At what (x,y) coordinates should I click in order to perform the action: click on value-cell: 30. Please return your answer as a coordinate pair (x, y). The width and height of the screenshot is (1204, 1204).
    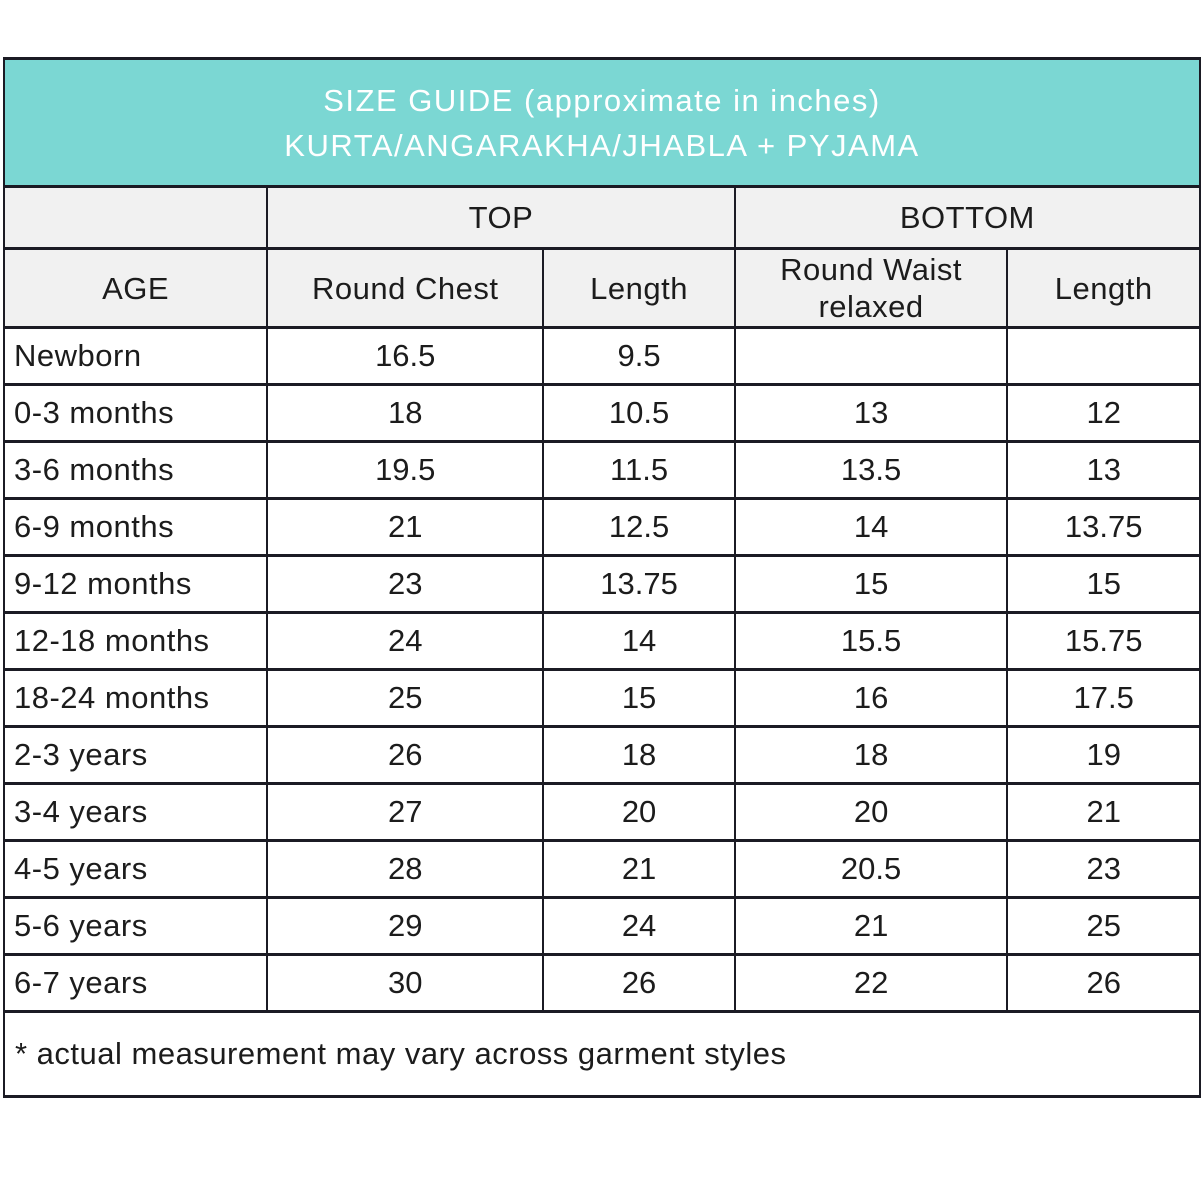
    Looking at the image, I should click on (405, 983).